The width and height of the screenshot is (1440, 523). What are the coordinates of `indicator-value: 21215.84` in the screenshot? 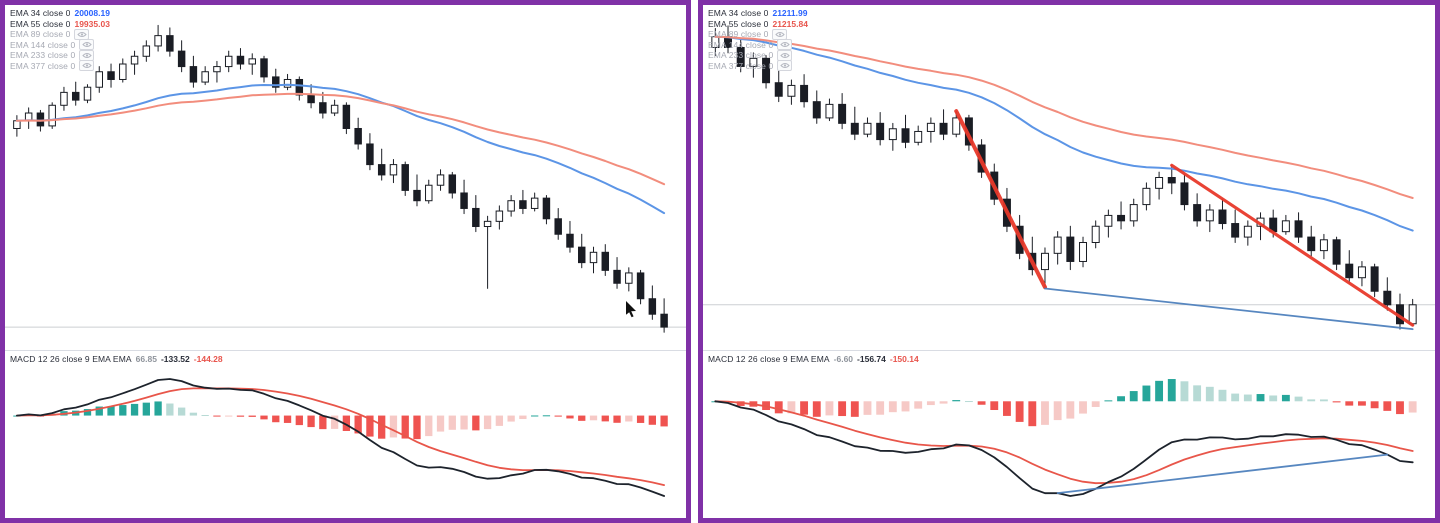 It's located at (790, 23).